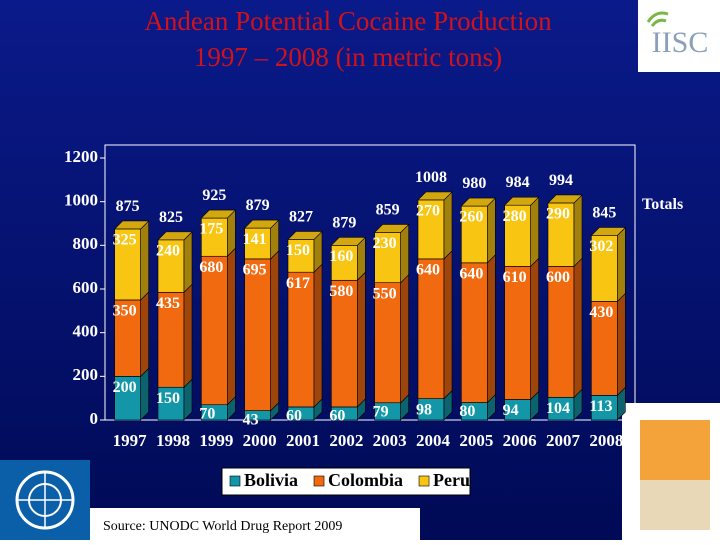 The image size is (720, 545). What do you see at coordinates (511, 410) in the screenshot?
I see `value-label: 94` at bounding box center [511, 410].